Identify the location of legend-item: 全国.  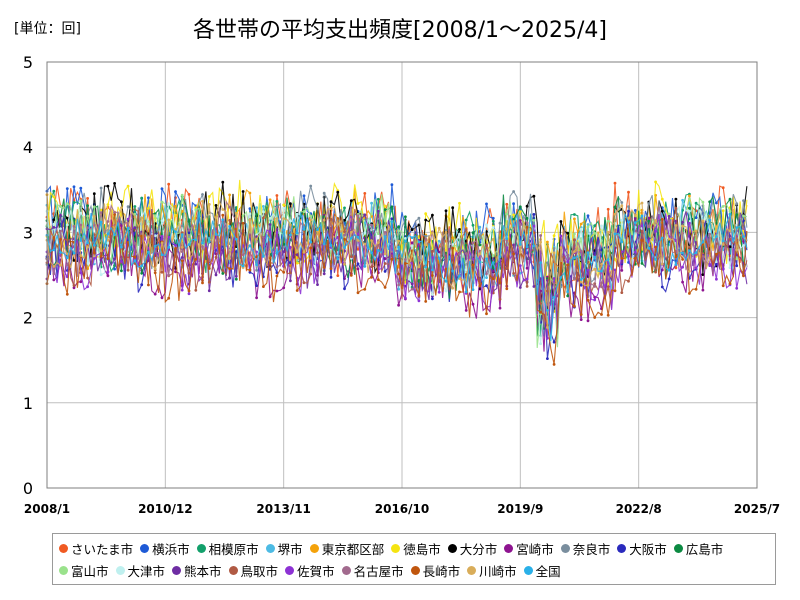
(542, 570).